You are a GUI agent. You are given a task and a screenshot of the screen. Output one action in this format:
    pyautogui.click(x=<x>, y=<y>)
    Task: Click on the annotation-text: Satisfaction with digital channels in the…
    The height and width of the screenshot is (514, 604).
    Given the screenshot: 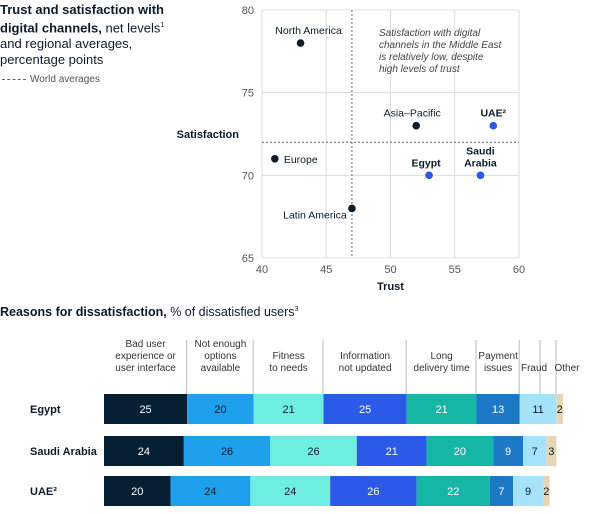 What is the action you would take?
    pyautogui.click(x=441, y=51)
    